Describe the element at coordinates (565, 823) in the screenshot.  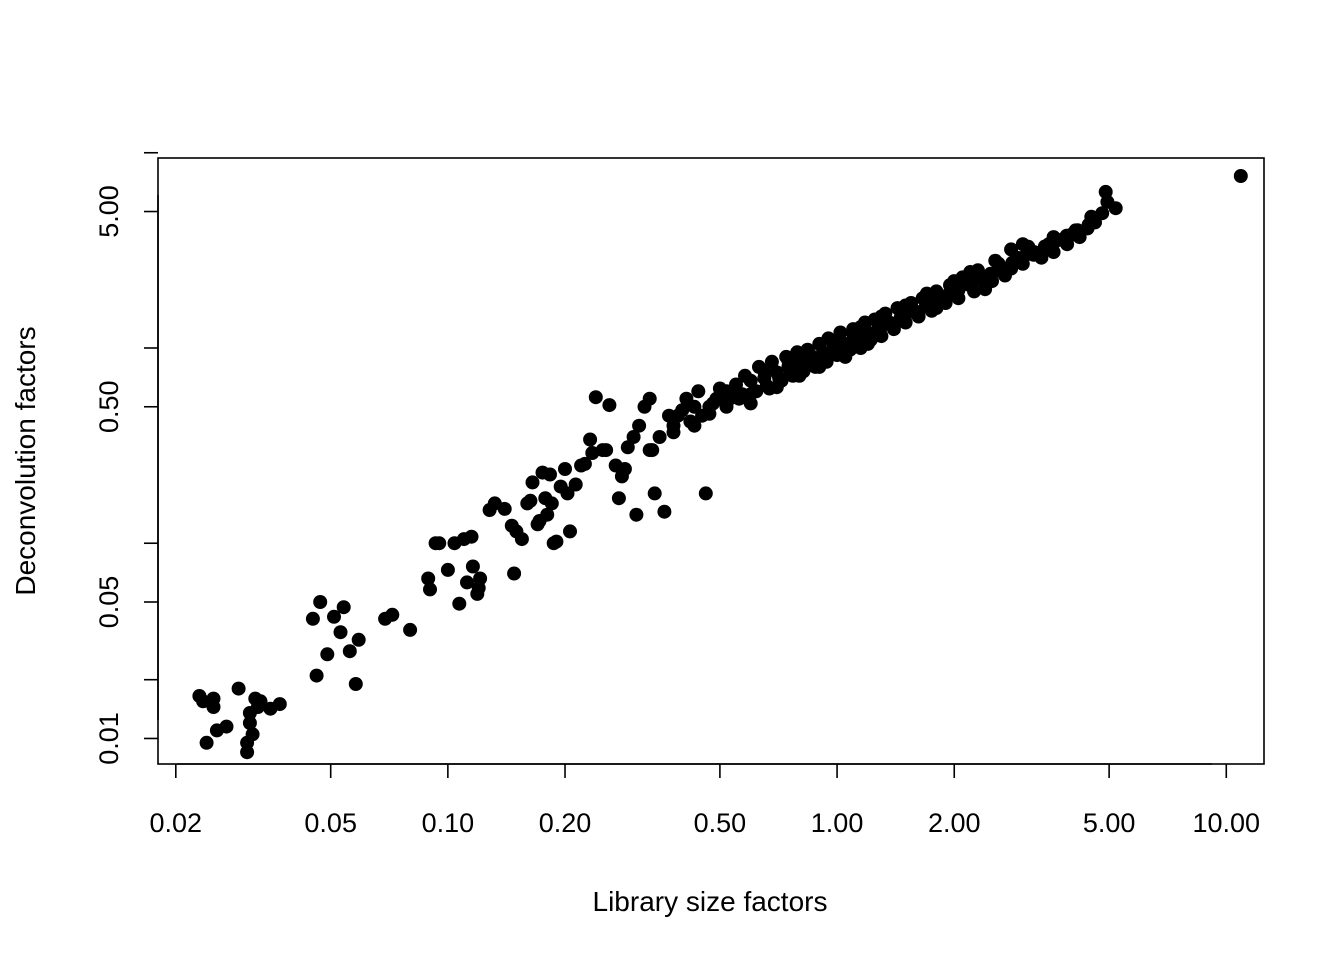
I see `x-tick-label: 0.20` at that location.